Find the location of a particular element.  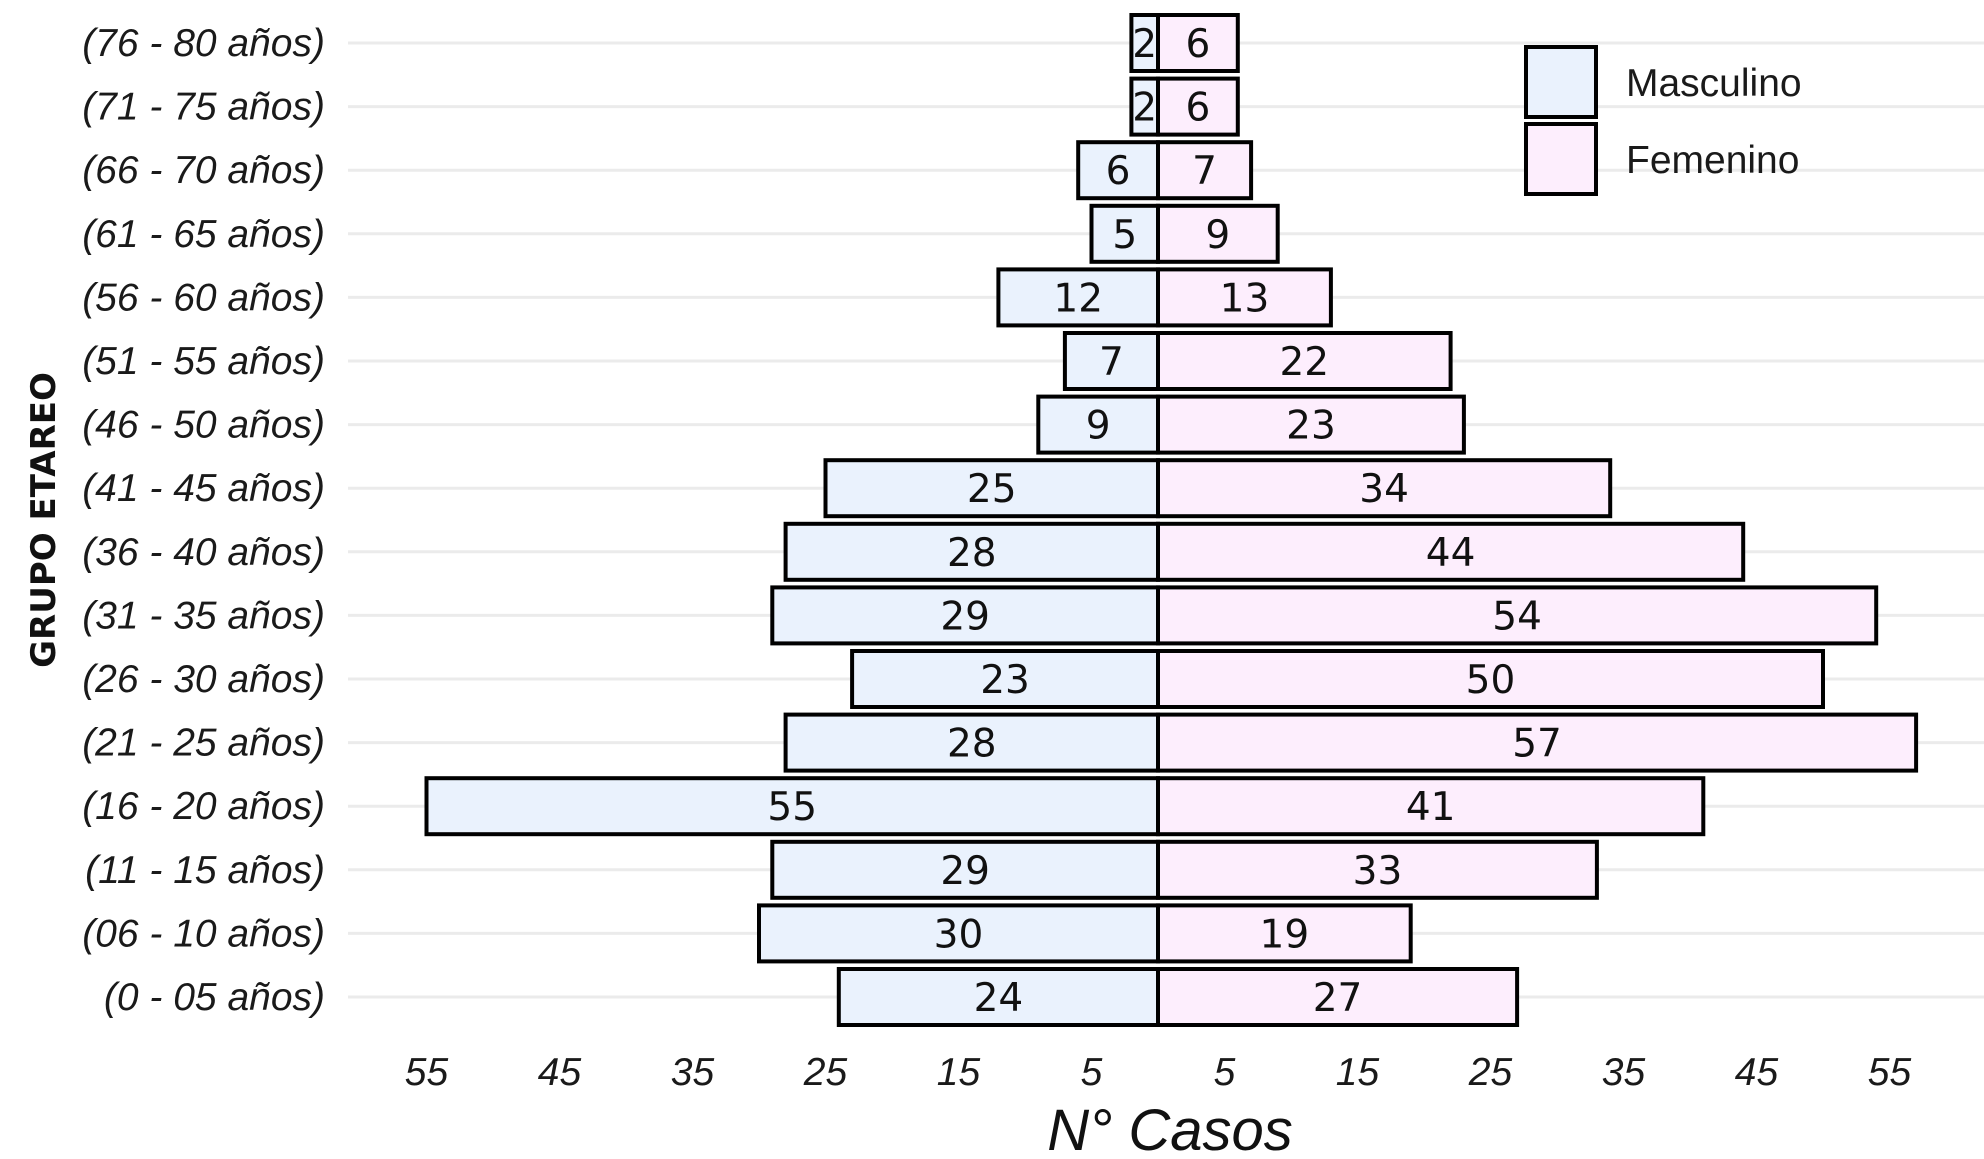

bar-value-label: 50 is located at coordinates (1491, 680).